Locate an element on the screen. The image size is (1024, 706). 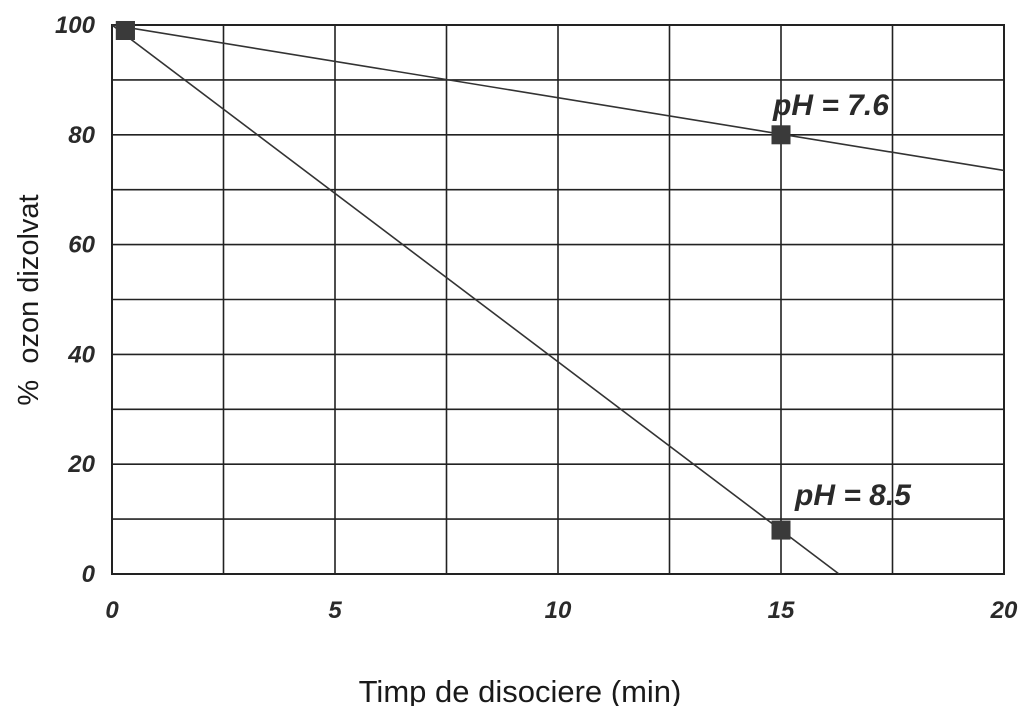
annotation-label-1: pH = 7.6 is located at coordinates (830, 105).